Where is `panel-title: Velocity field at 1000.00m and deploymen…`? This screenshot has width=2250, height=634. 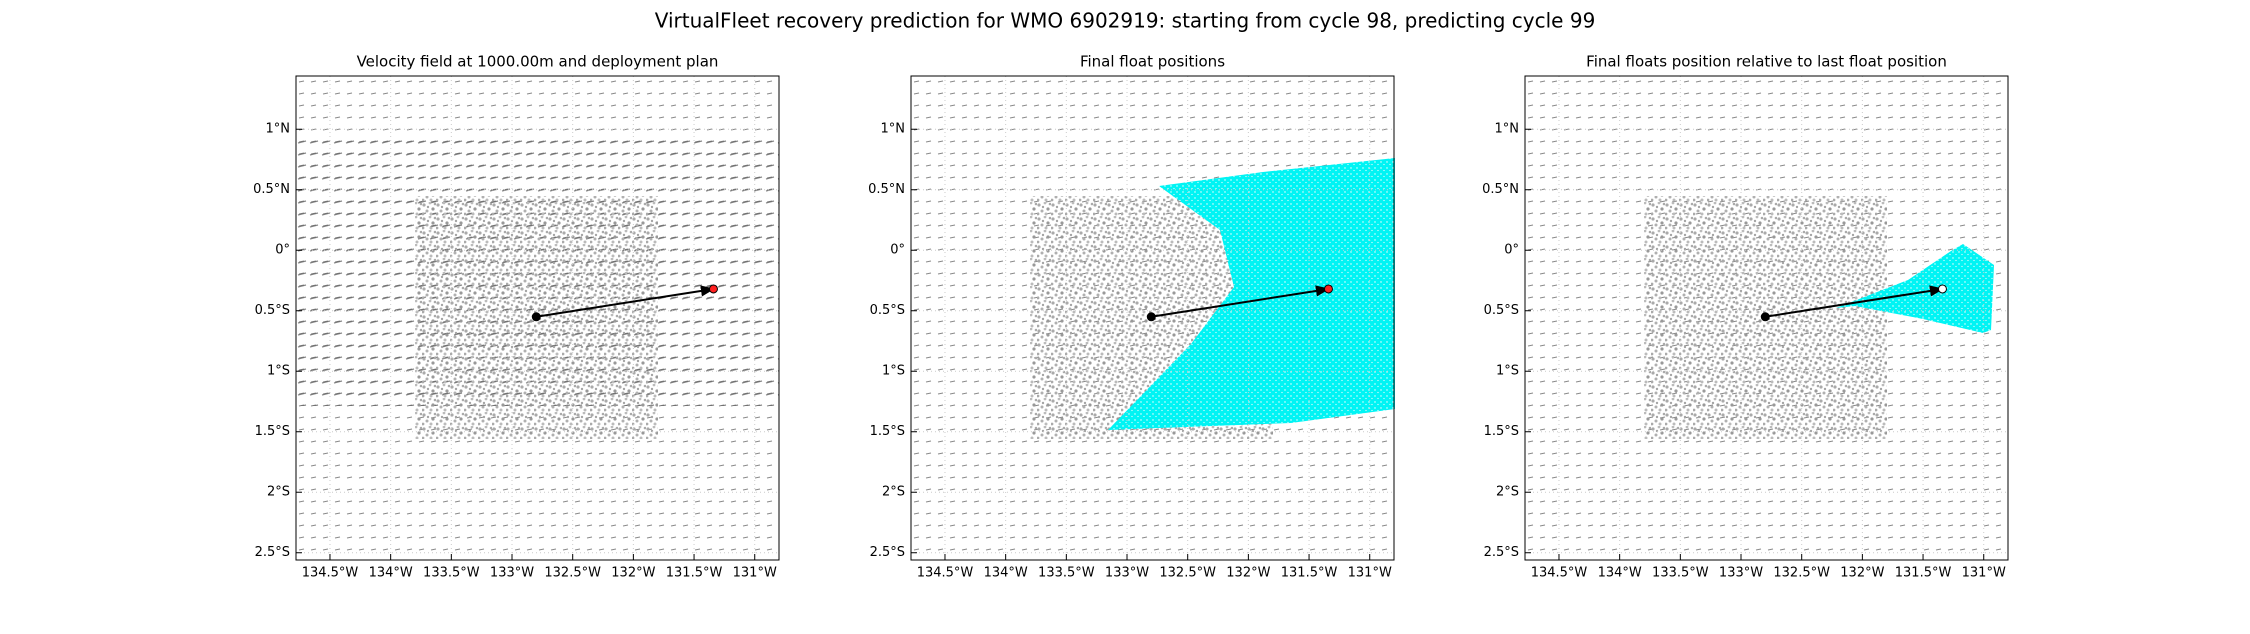
panel-title: Velocity field at 1000.00m and deploymen… is located at coordinates (538, 62).